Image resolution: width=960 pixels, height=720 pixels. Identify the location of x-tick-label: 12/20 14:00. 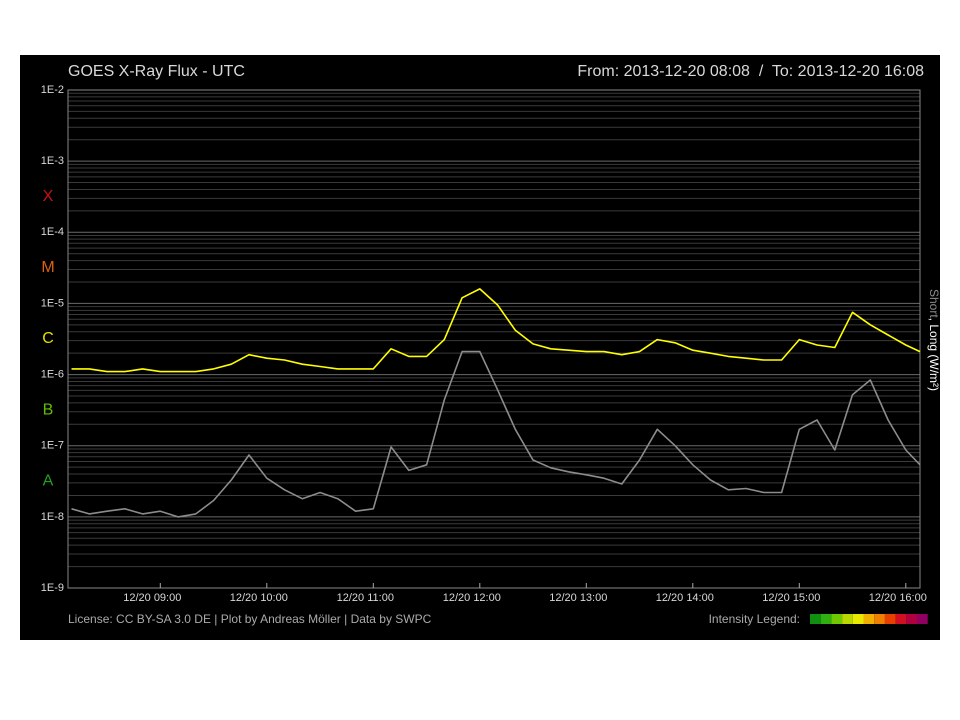
(685, 598).